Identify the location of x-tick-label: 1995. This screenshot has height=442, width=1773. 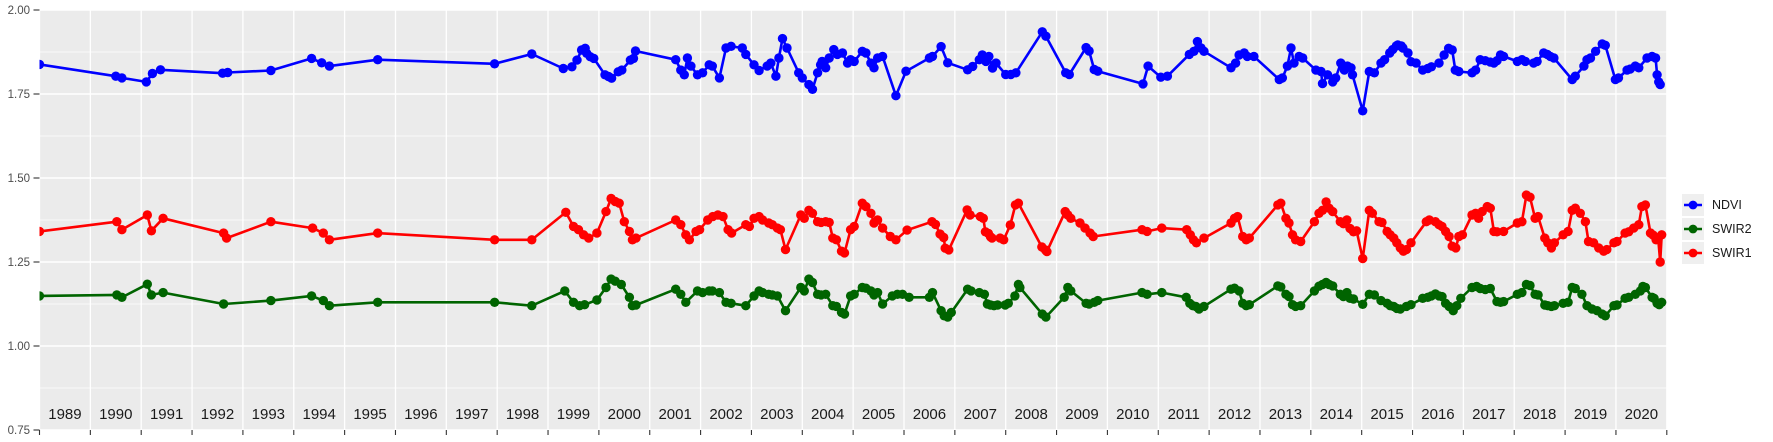
(369, 414).